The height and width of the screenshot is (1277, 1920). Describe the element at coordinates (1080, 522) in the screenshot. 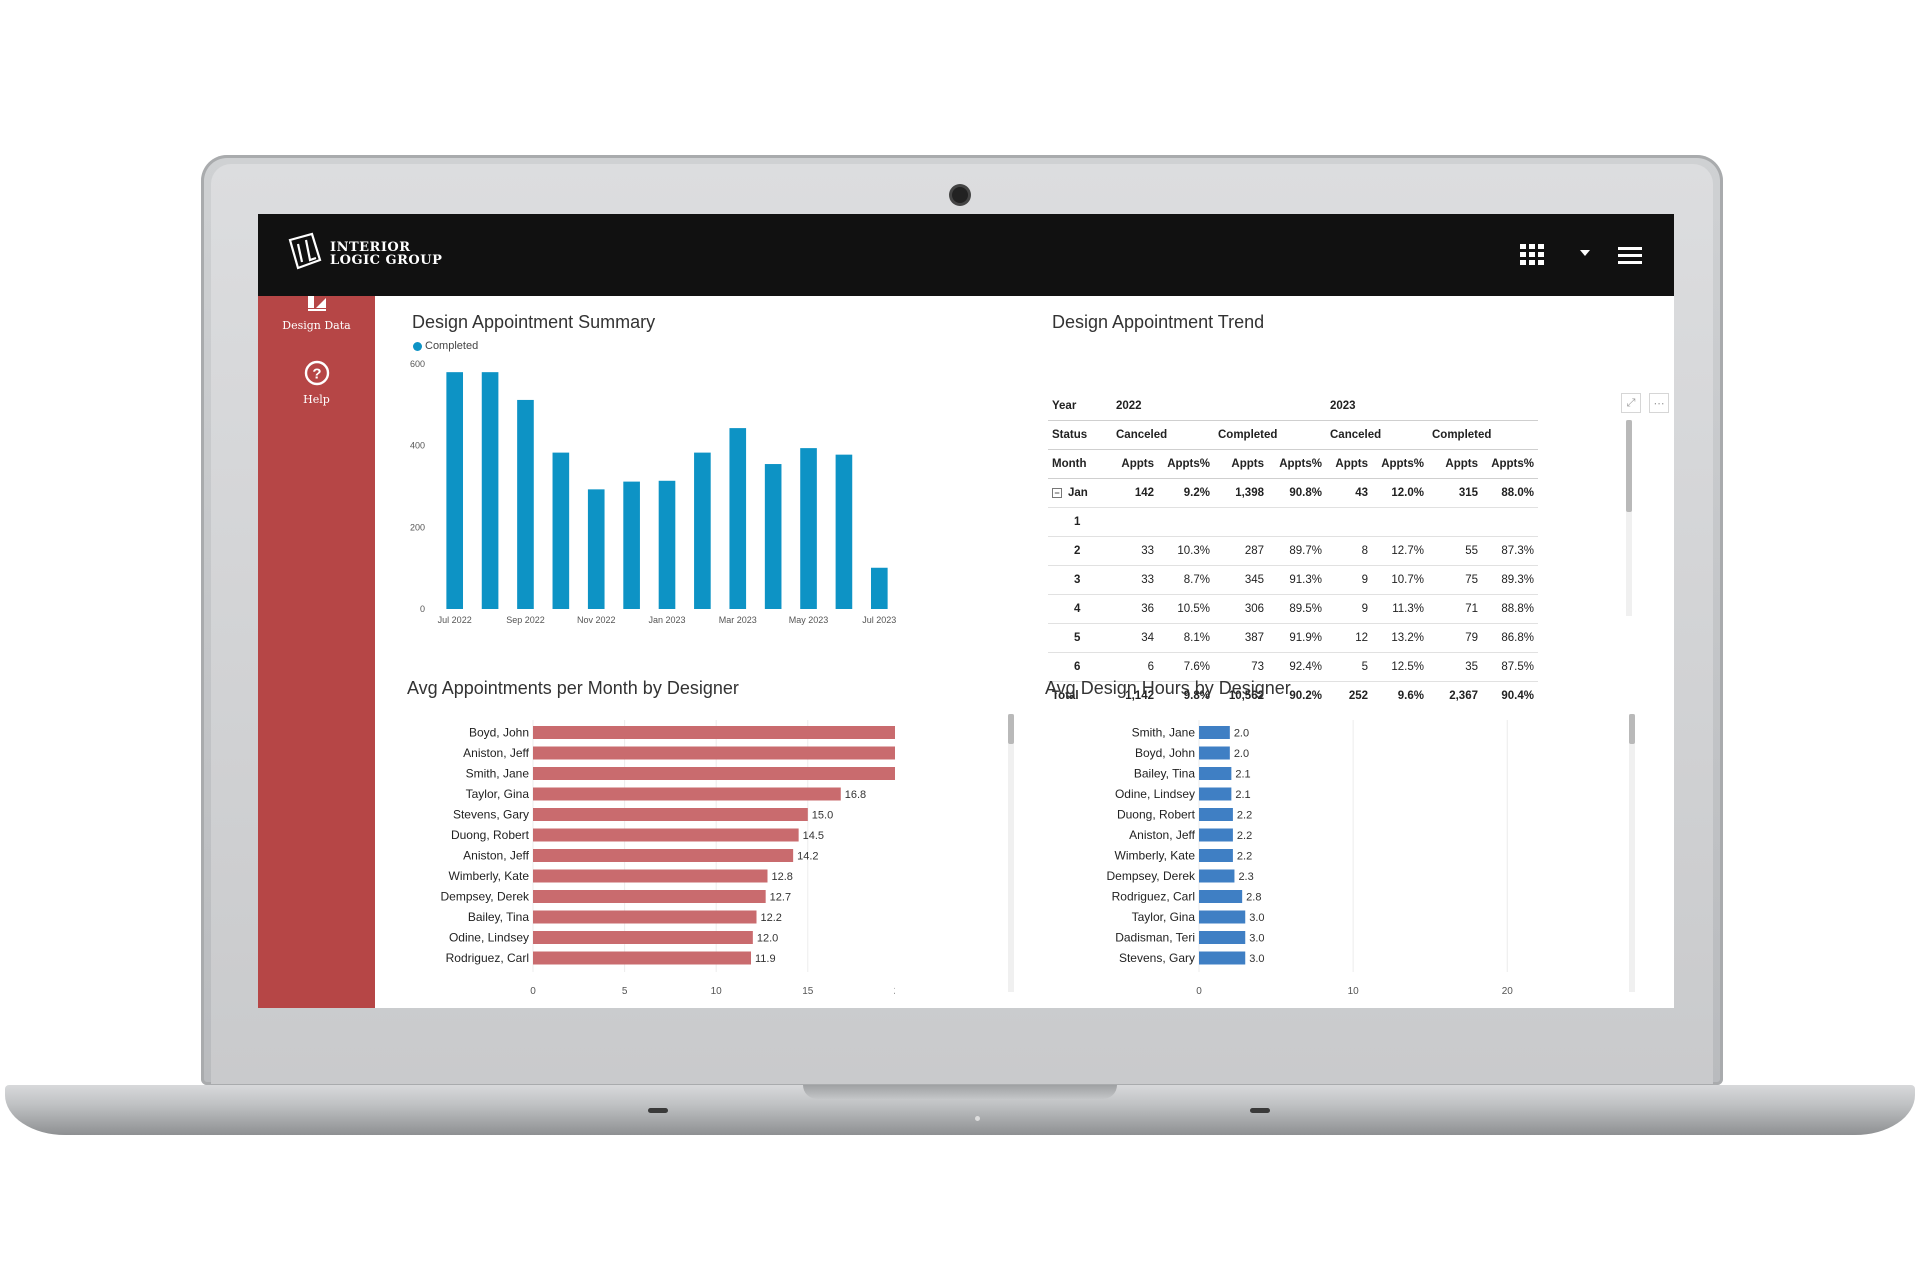

I see `row-label: 1` at that location.